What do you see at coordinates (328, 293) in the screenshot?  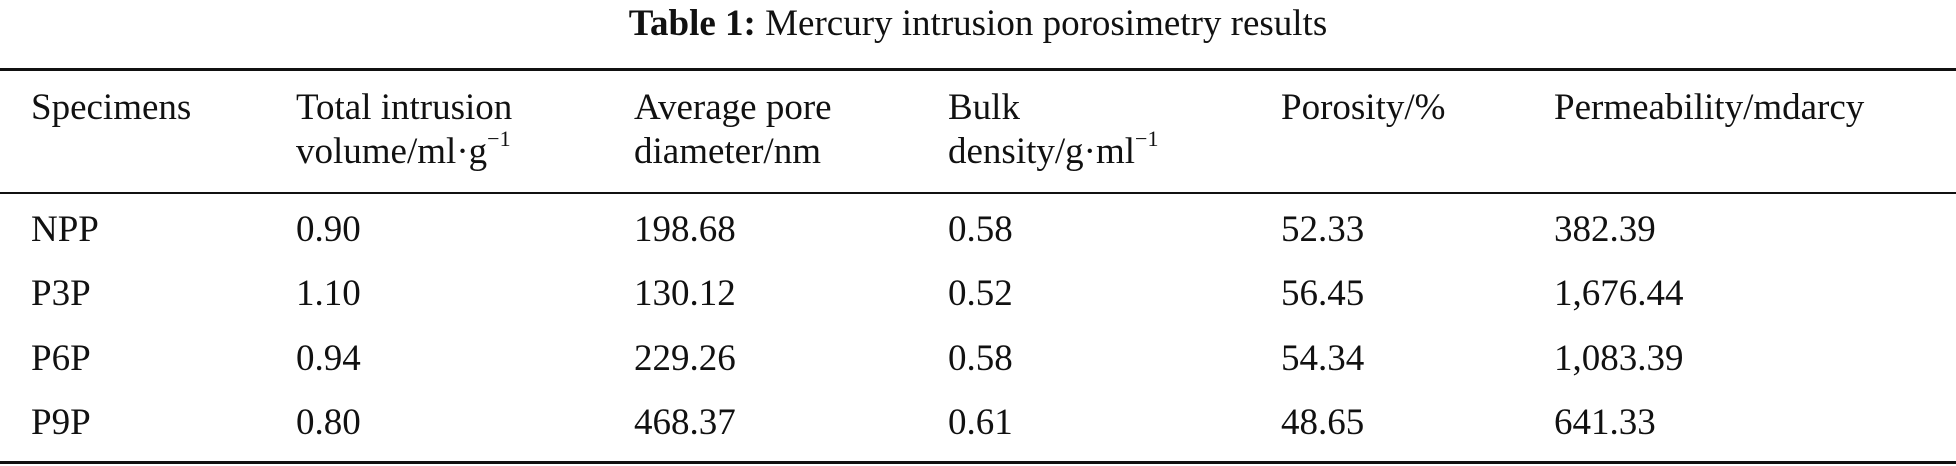 I see `table-cell-total-intrusion: 1.10` at bounding box center [328, 293].